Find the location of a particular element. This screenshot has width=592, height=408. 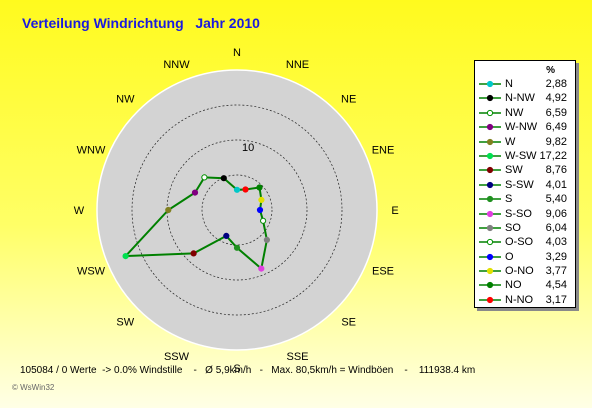

point-n-no is located at coordinates (245, 189).